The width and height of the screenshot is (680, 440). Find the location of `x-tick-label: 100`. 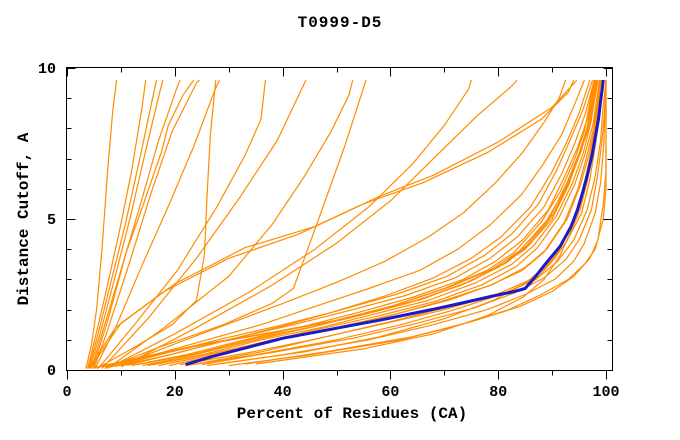

x-tick-label: 100 is located at coordinates (605, 392).